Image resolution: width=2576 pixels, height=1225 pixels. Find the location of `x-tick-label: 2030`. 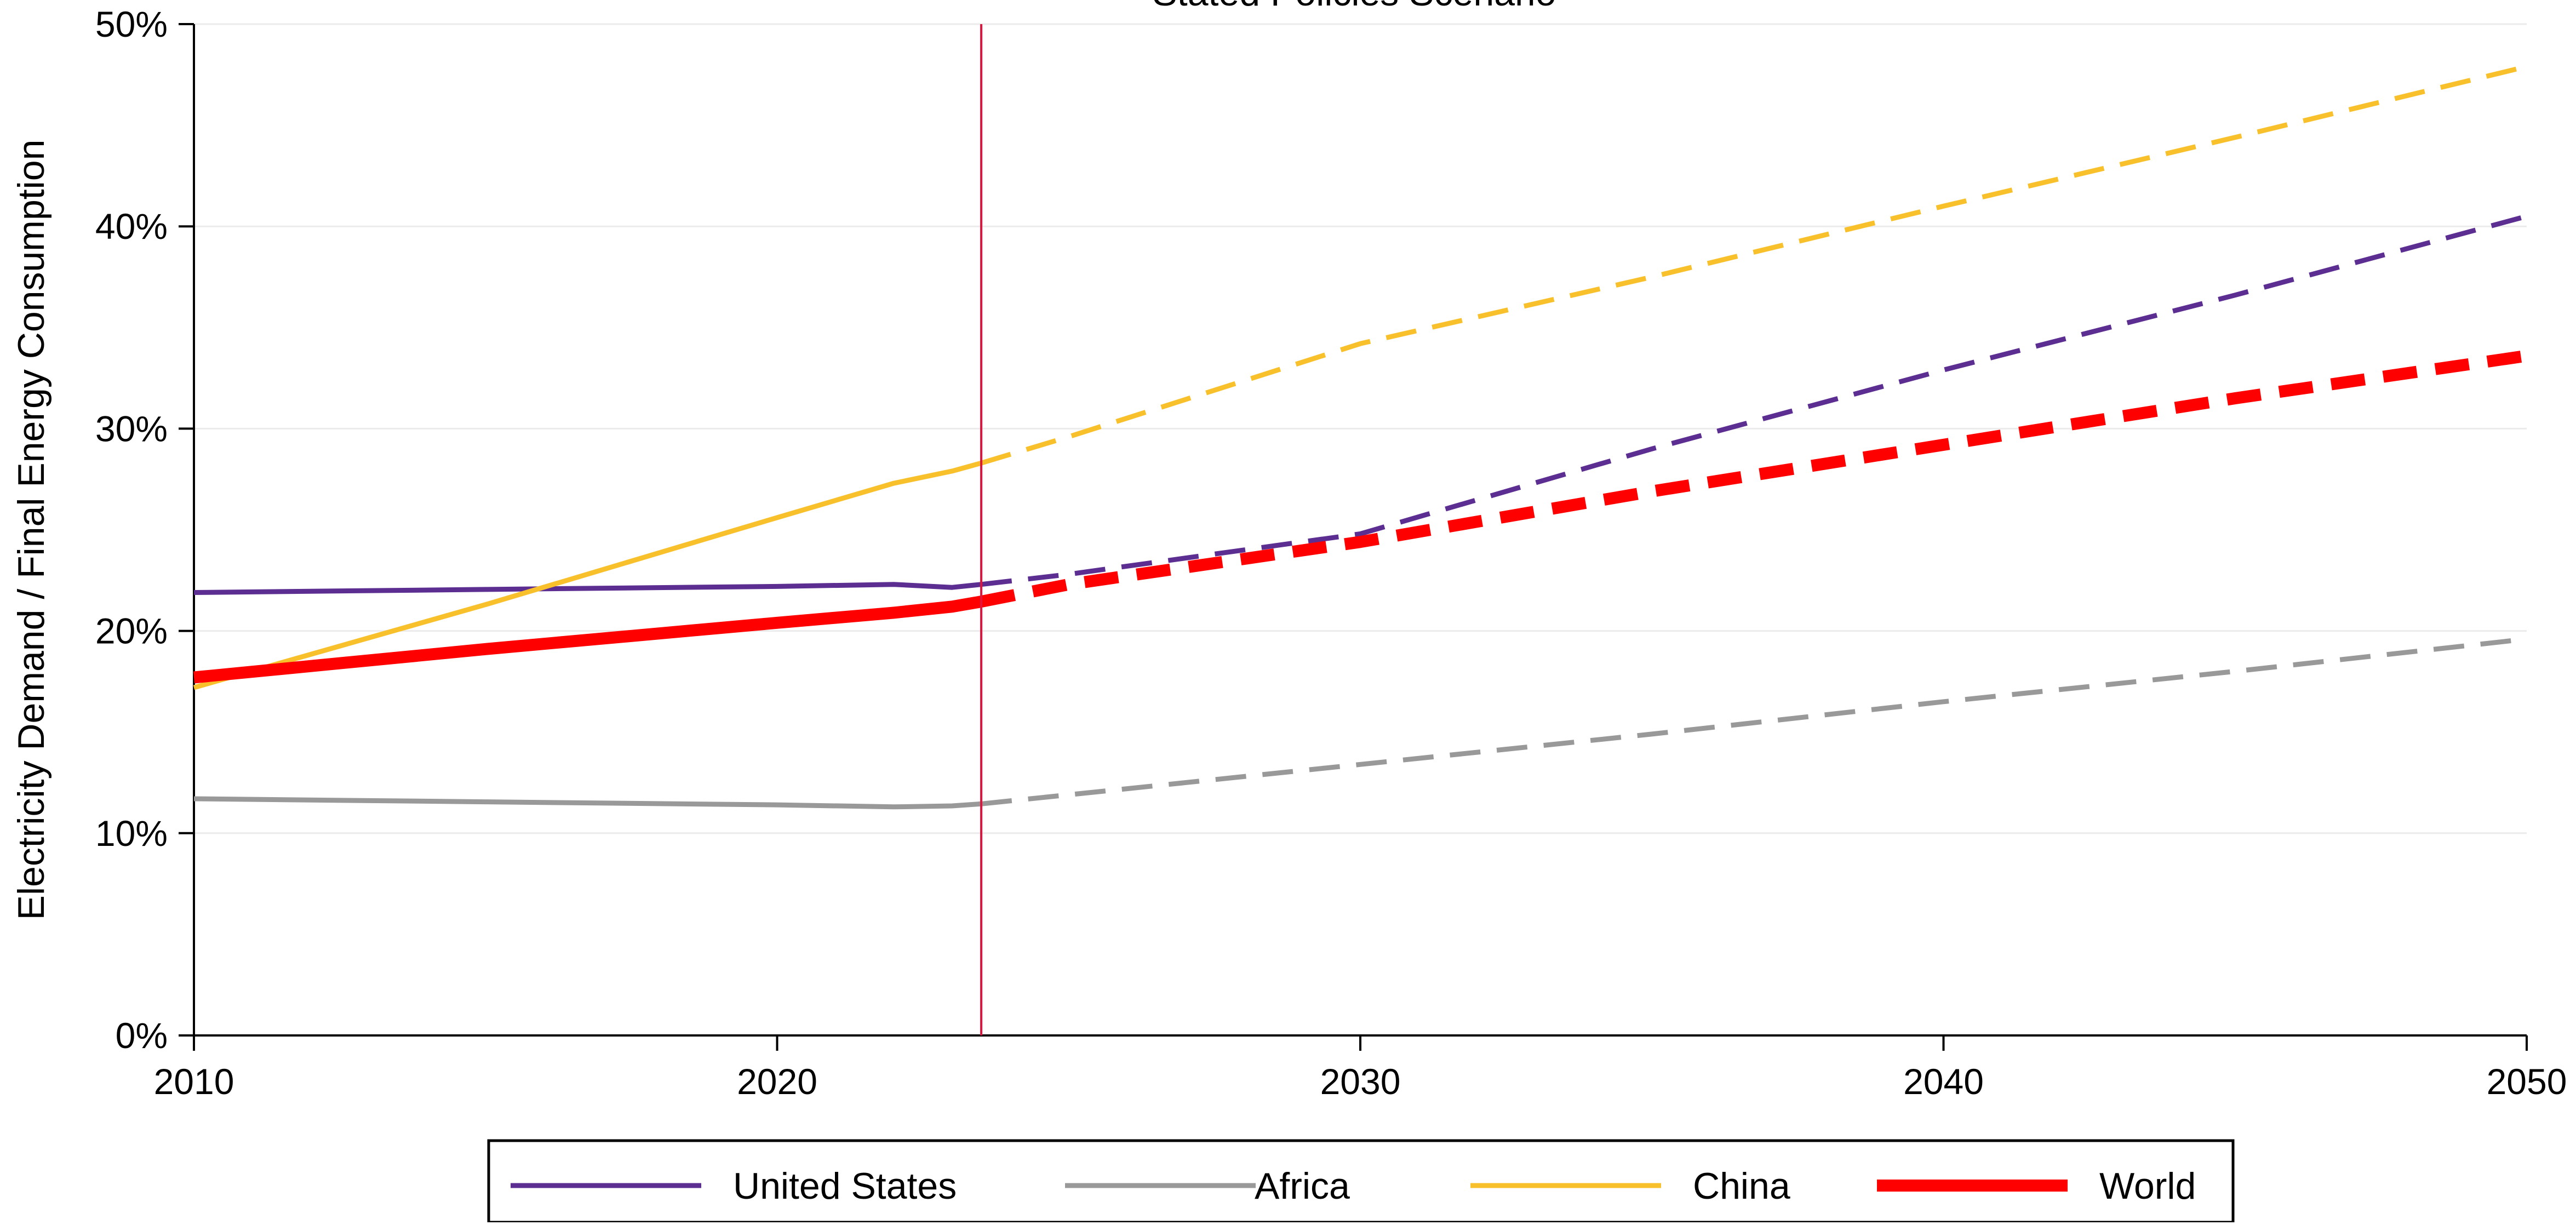

x-tick-label: 2030 is located at coordinates (1360, 1081).